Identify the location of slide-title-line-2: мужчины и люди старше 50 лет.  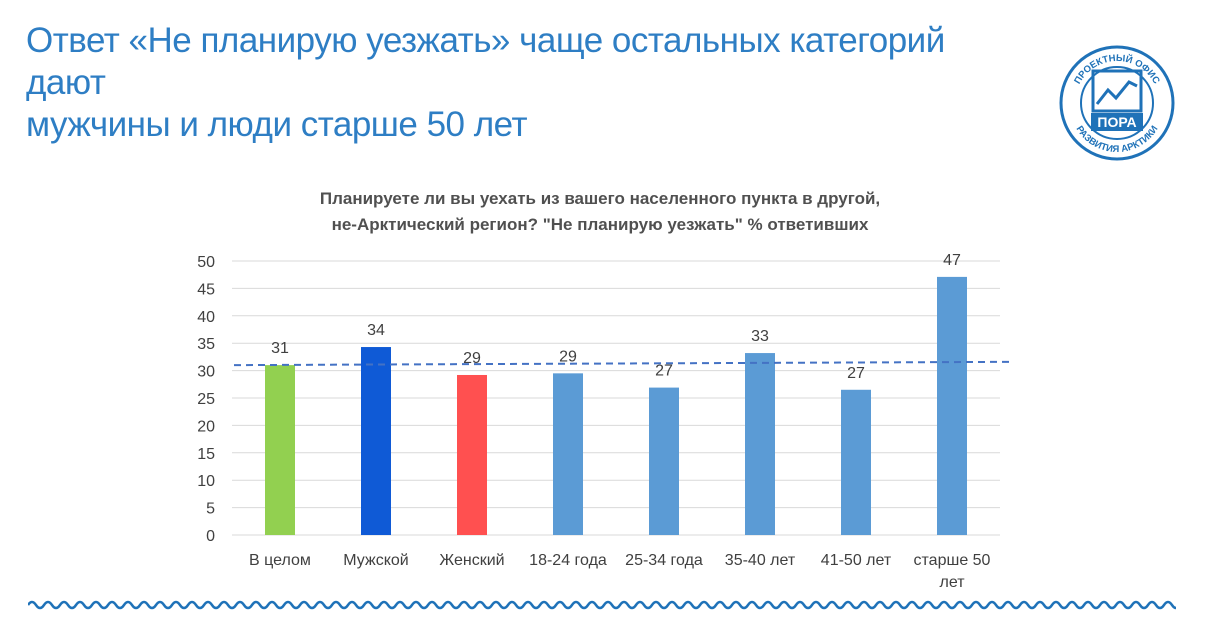
(277, 124).